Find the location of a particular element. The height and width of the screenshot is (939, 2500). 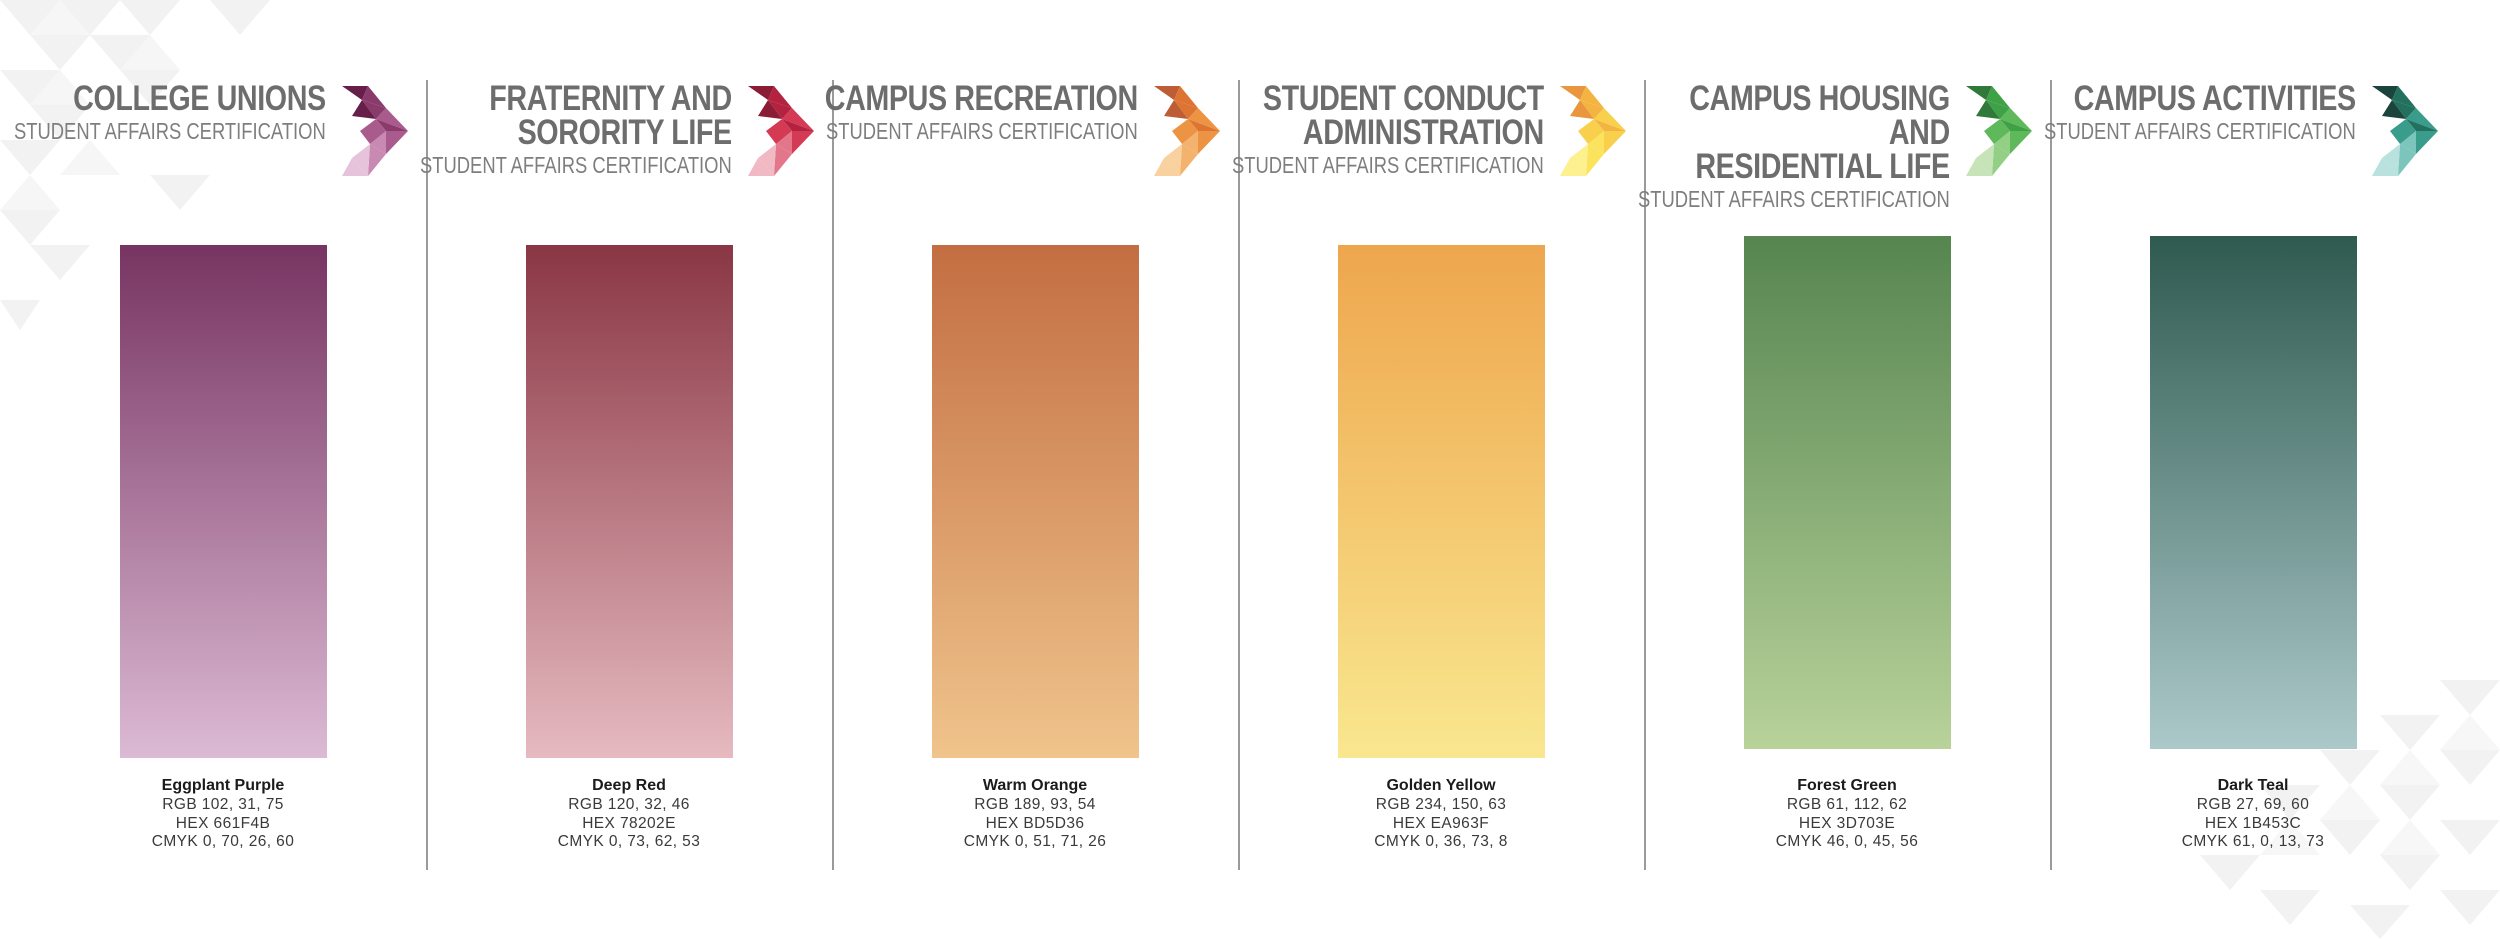

rgb-value: RGB 120, 32, 46 is located at coordinates (629, 804).